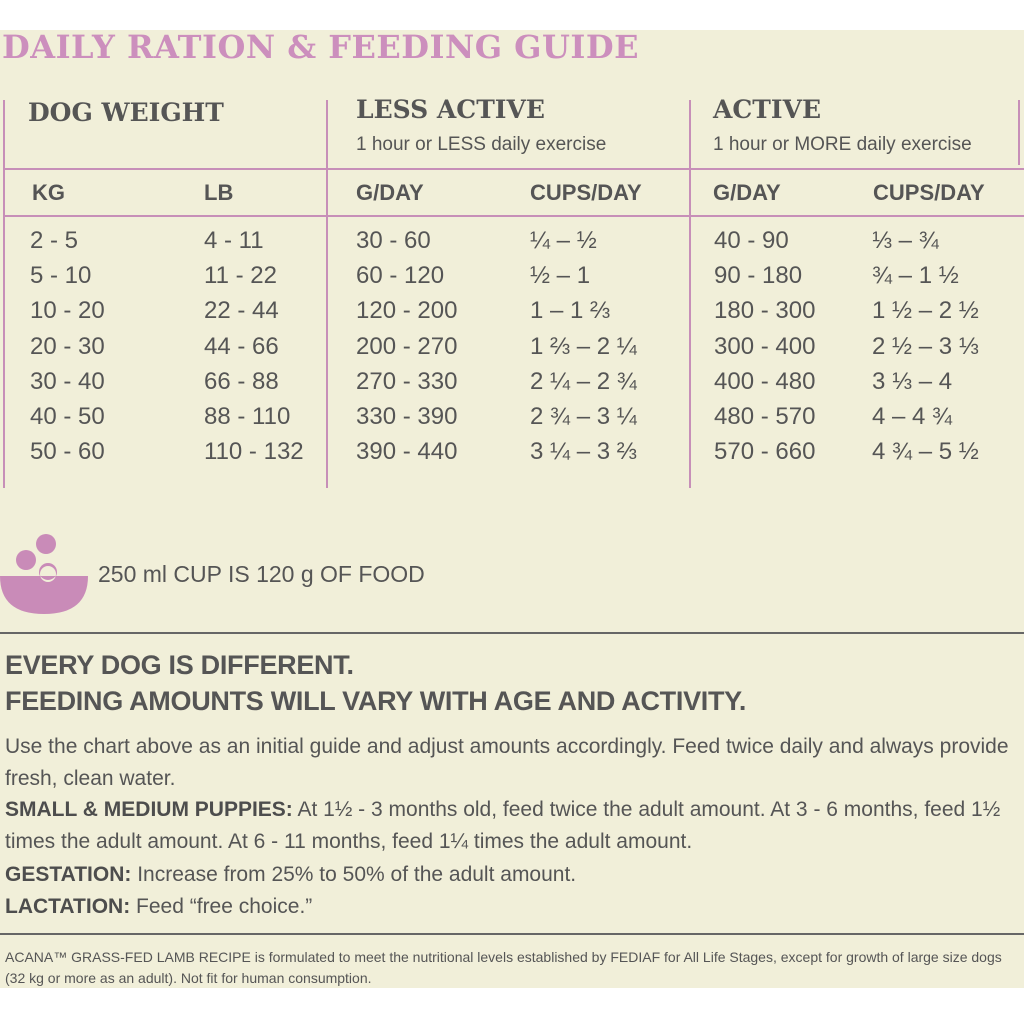  What do you see at coordinates (67, 346) in the screenshot?
I see `cell-kg: 20 - 30` at bounding box center [67, 346].